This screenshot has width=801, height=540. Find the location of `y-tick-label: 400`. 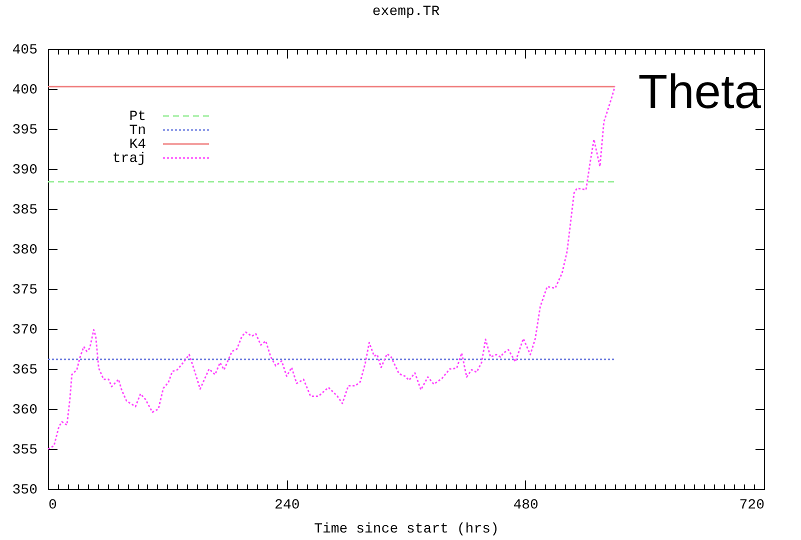

y-tick-label: 400 is located at coordinates (25, 90).